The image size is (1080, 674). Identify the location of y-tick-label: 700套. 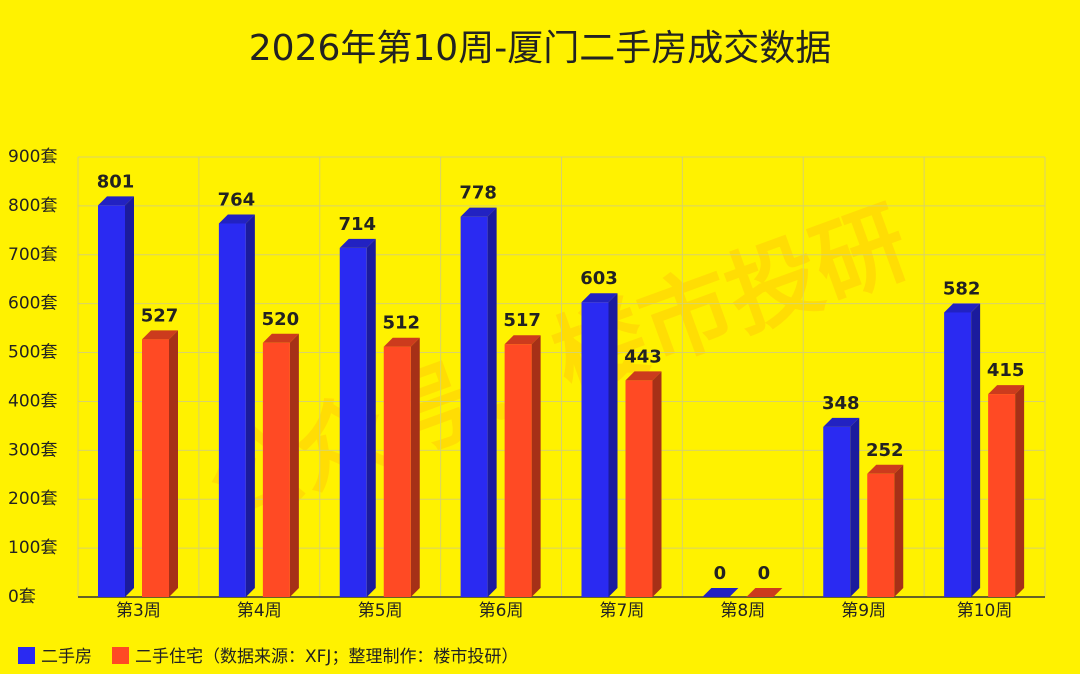
(32, 255).